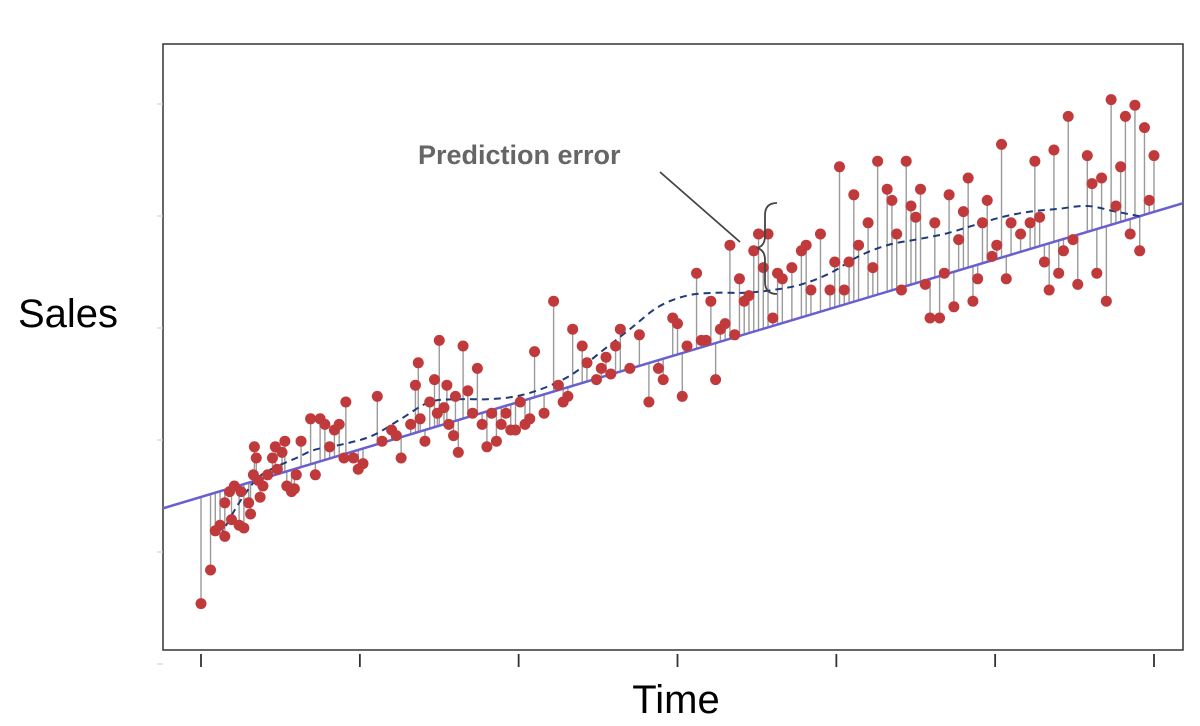 This screenshot has height=726, width=1200. What do you see at coordinates (700, 207) in the screenshot?
I see `annotation-leader-line` at bounding box center [700, 207].